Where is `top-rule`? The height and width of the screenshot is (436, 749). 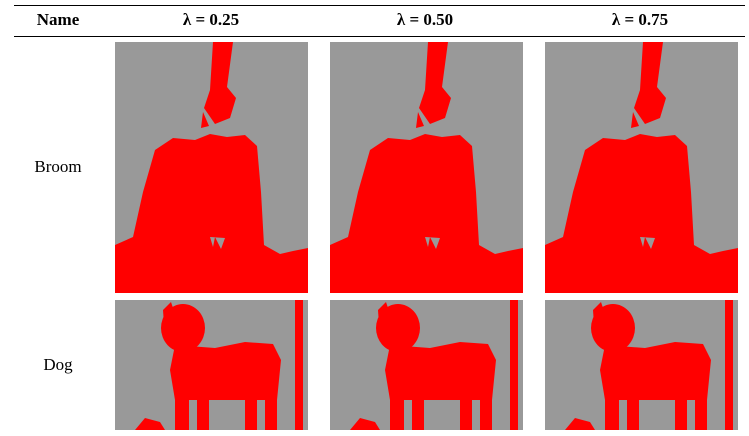
top-rule is located at coordinates (379, 5).